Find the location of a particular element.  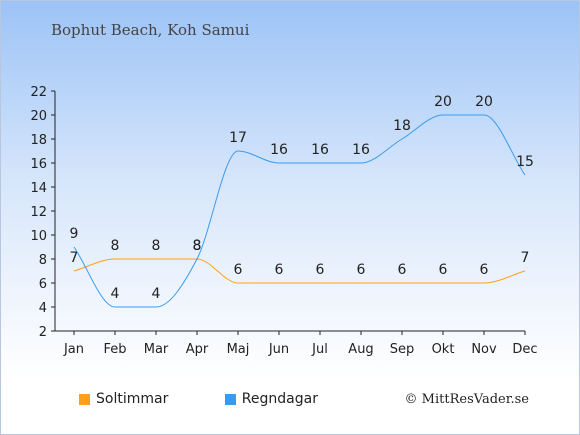

y-tick-label: 16 is located at coordinates (38, 164).